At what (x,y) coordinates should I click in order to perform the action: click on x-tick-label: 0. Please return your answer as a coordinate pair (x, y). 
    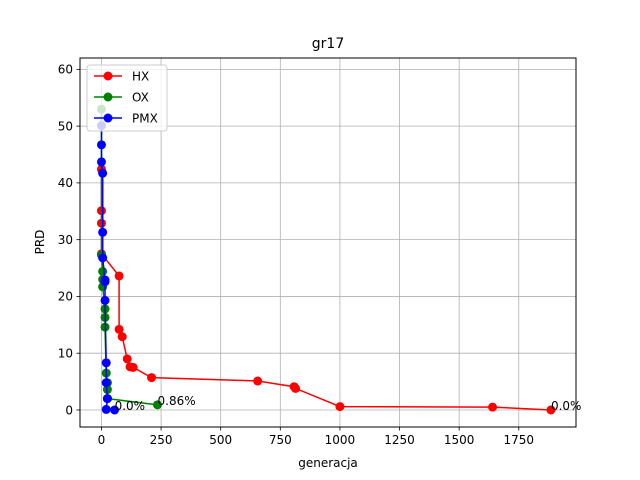
    Looking at the image, I should click on (102, 440).